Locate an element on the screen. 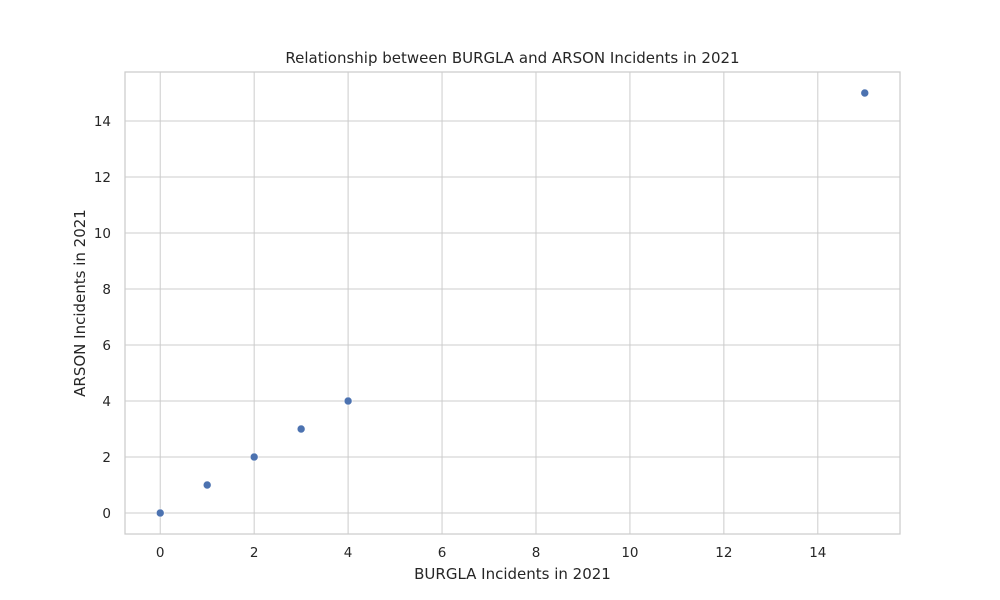 The height and width of the screenshot is (600, 1000). y-tick-label: 6 is located at coordinates (106, 346).